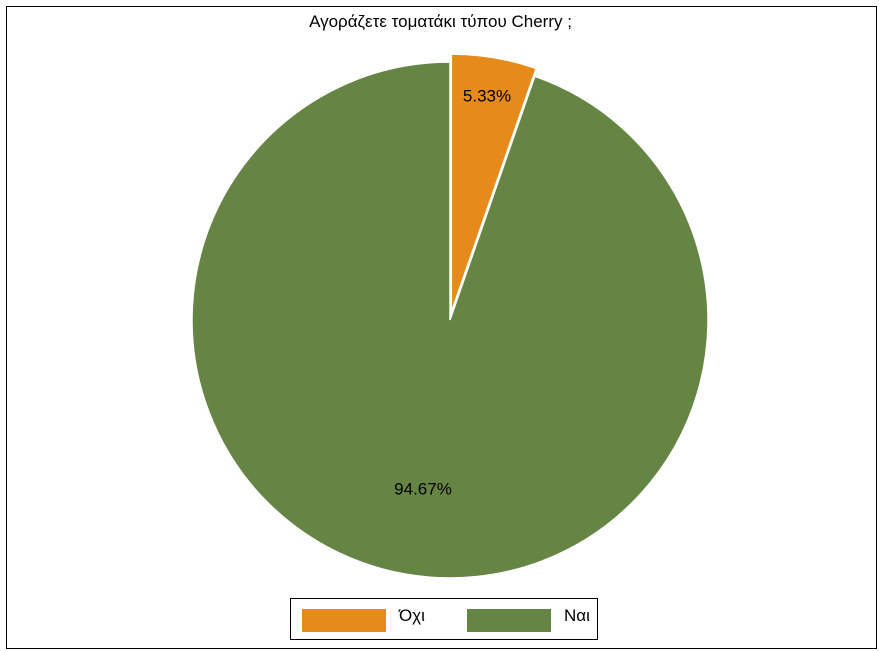  Describe the element at coordinates (423, 488) in the screenshot. I see `slice-yes-label: 94.67%` at that location.